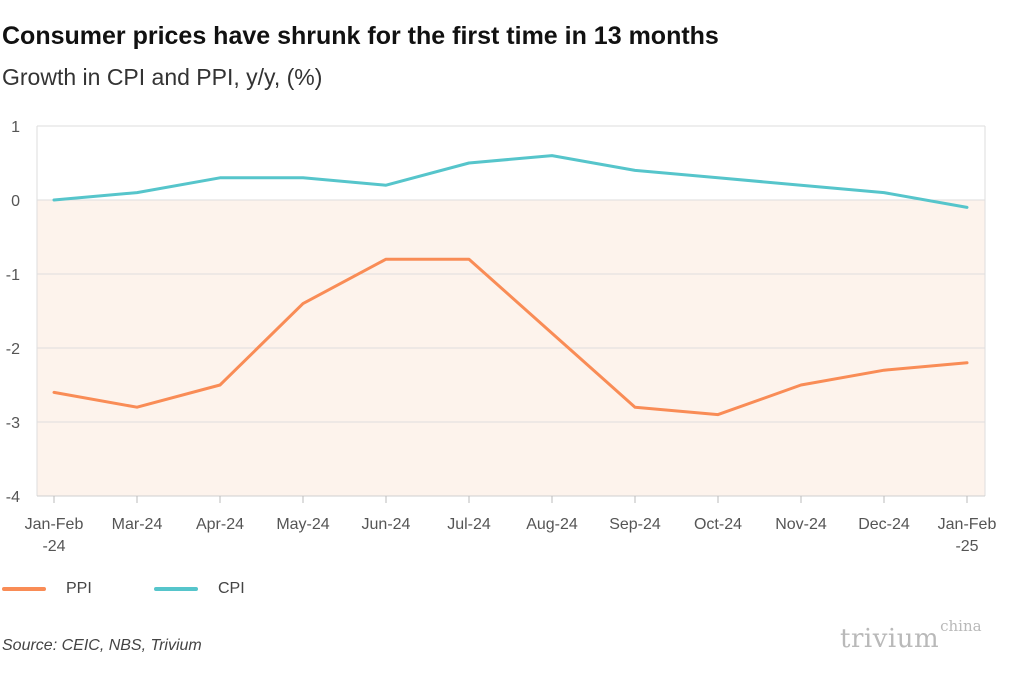 The image size is (1024, 689). Describe the element at coordinates (13, 275) in the screenshot. I see `y-tick-label: -1` at that location.